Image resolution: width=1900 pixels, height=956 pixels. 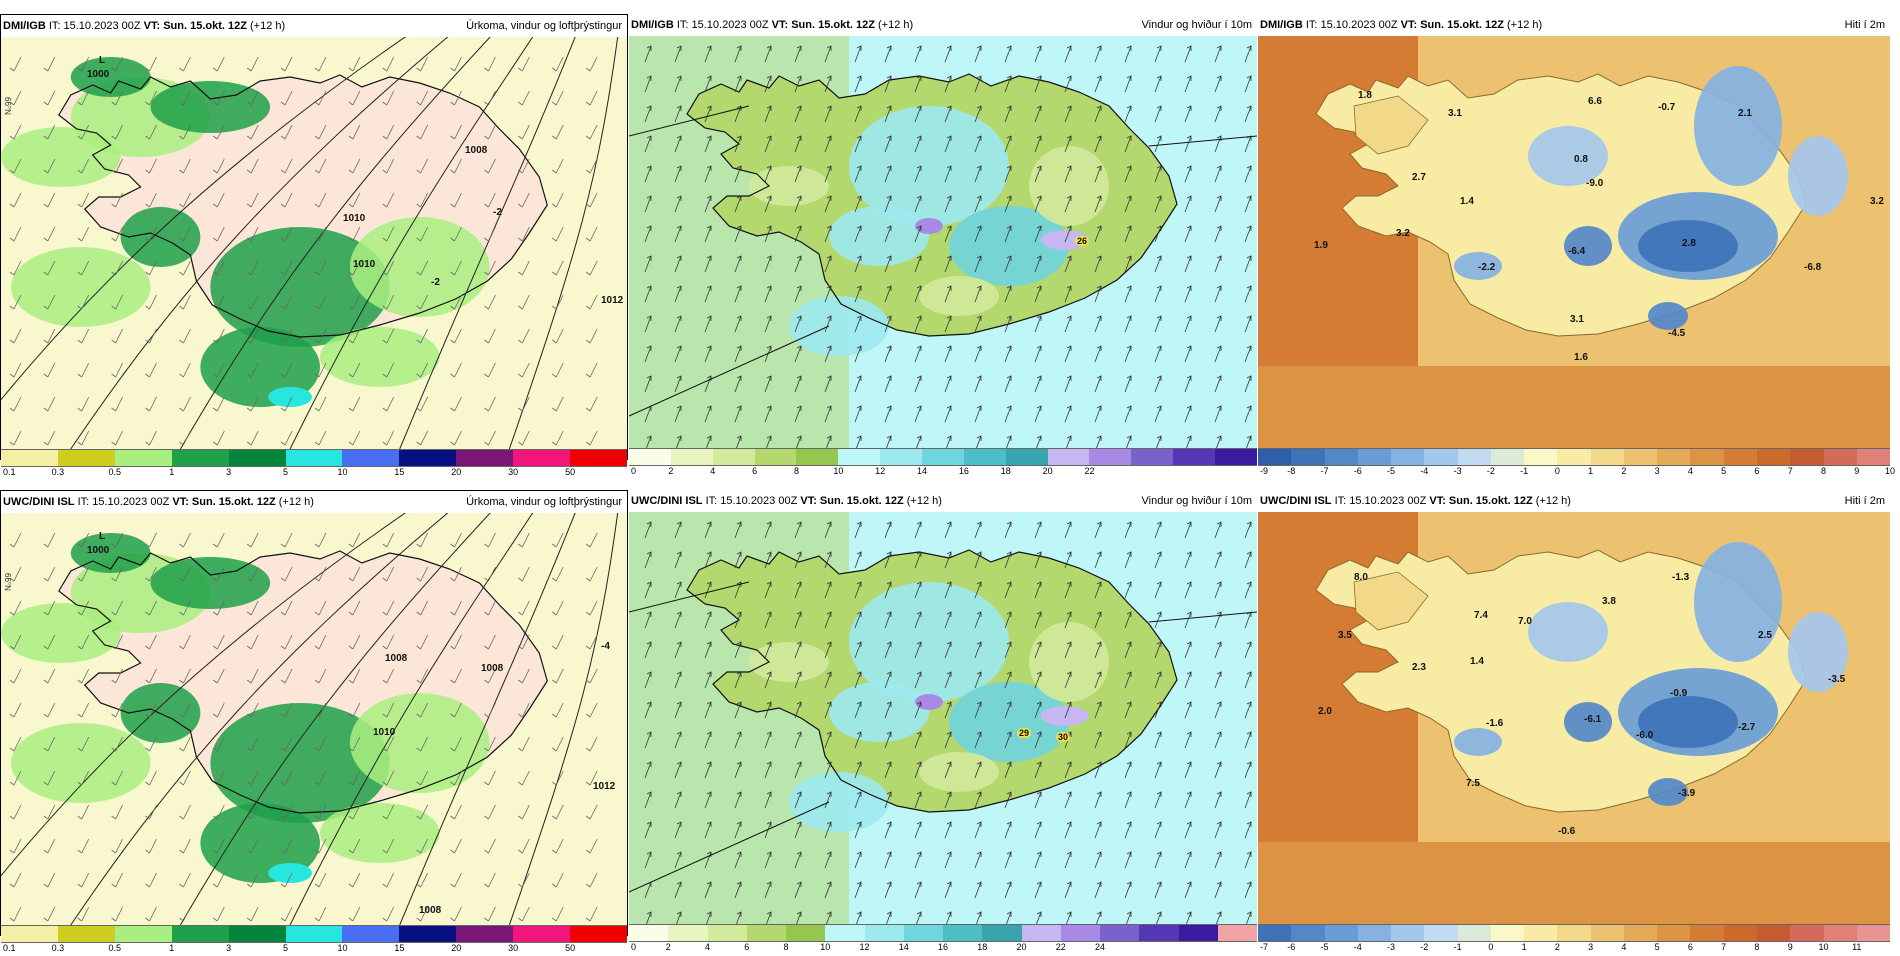 What do you see at coordinates (943, 472) in the screenshot?
I see `legend-ticks: 0 2 4 6 8 10 12 14 16 18 20 22` at bounding box center [943, 472].